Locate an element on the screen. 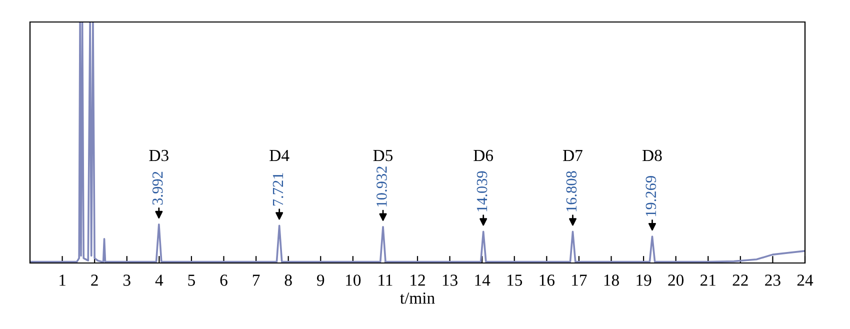  x-tick-label: 23 is located at coordinates (772, 280).